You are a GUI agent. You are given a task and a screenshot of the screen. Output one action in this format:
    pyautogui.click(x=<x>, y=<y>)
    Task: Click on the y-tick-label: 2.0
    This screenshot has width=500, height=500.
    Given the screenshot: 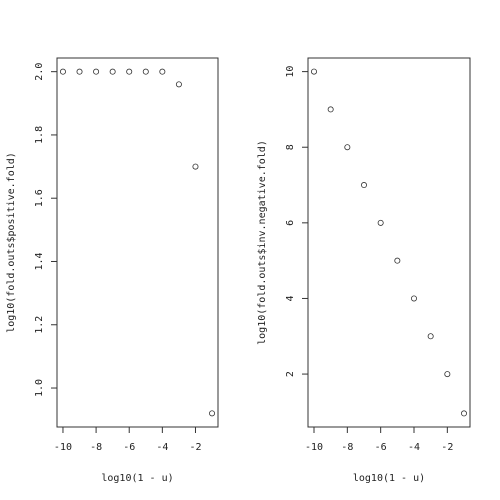 What is the action you would take?
    pyautogui.click(x=39, y=72)
    